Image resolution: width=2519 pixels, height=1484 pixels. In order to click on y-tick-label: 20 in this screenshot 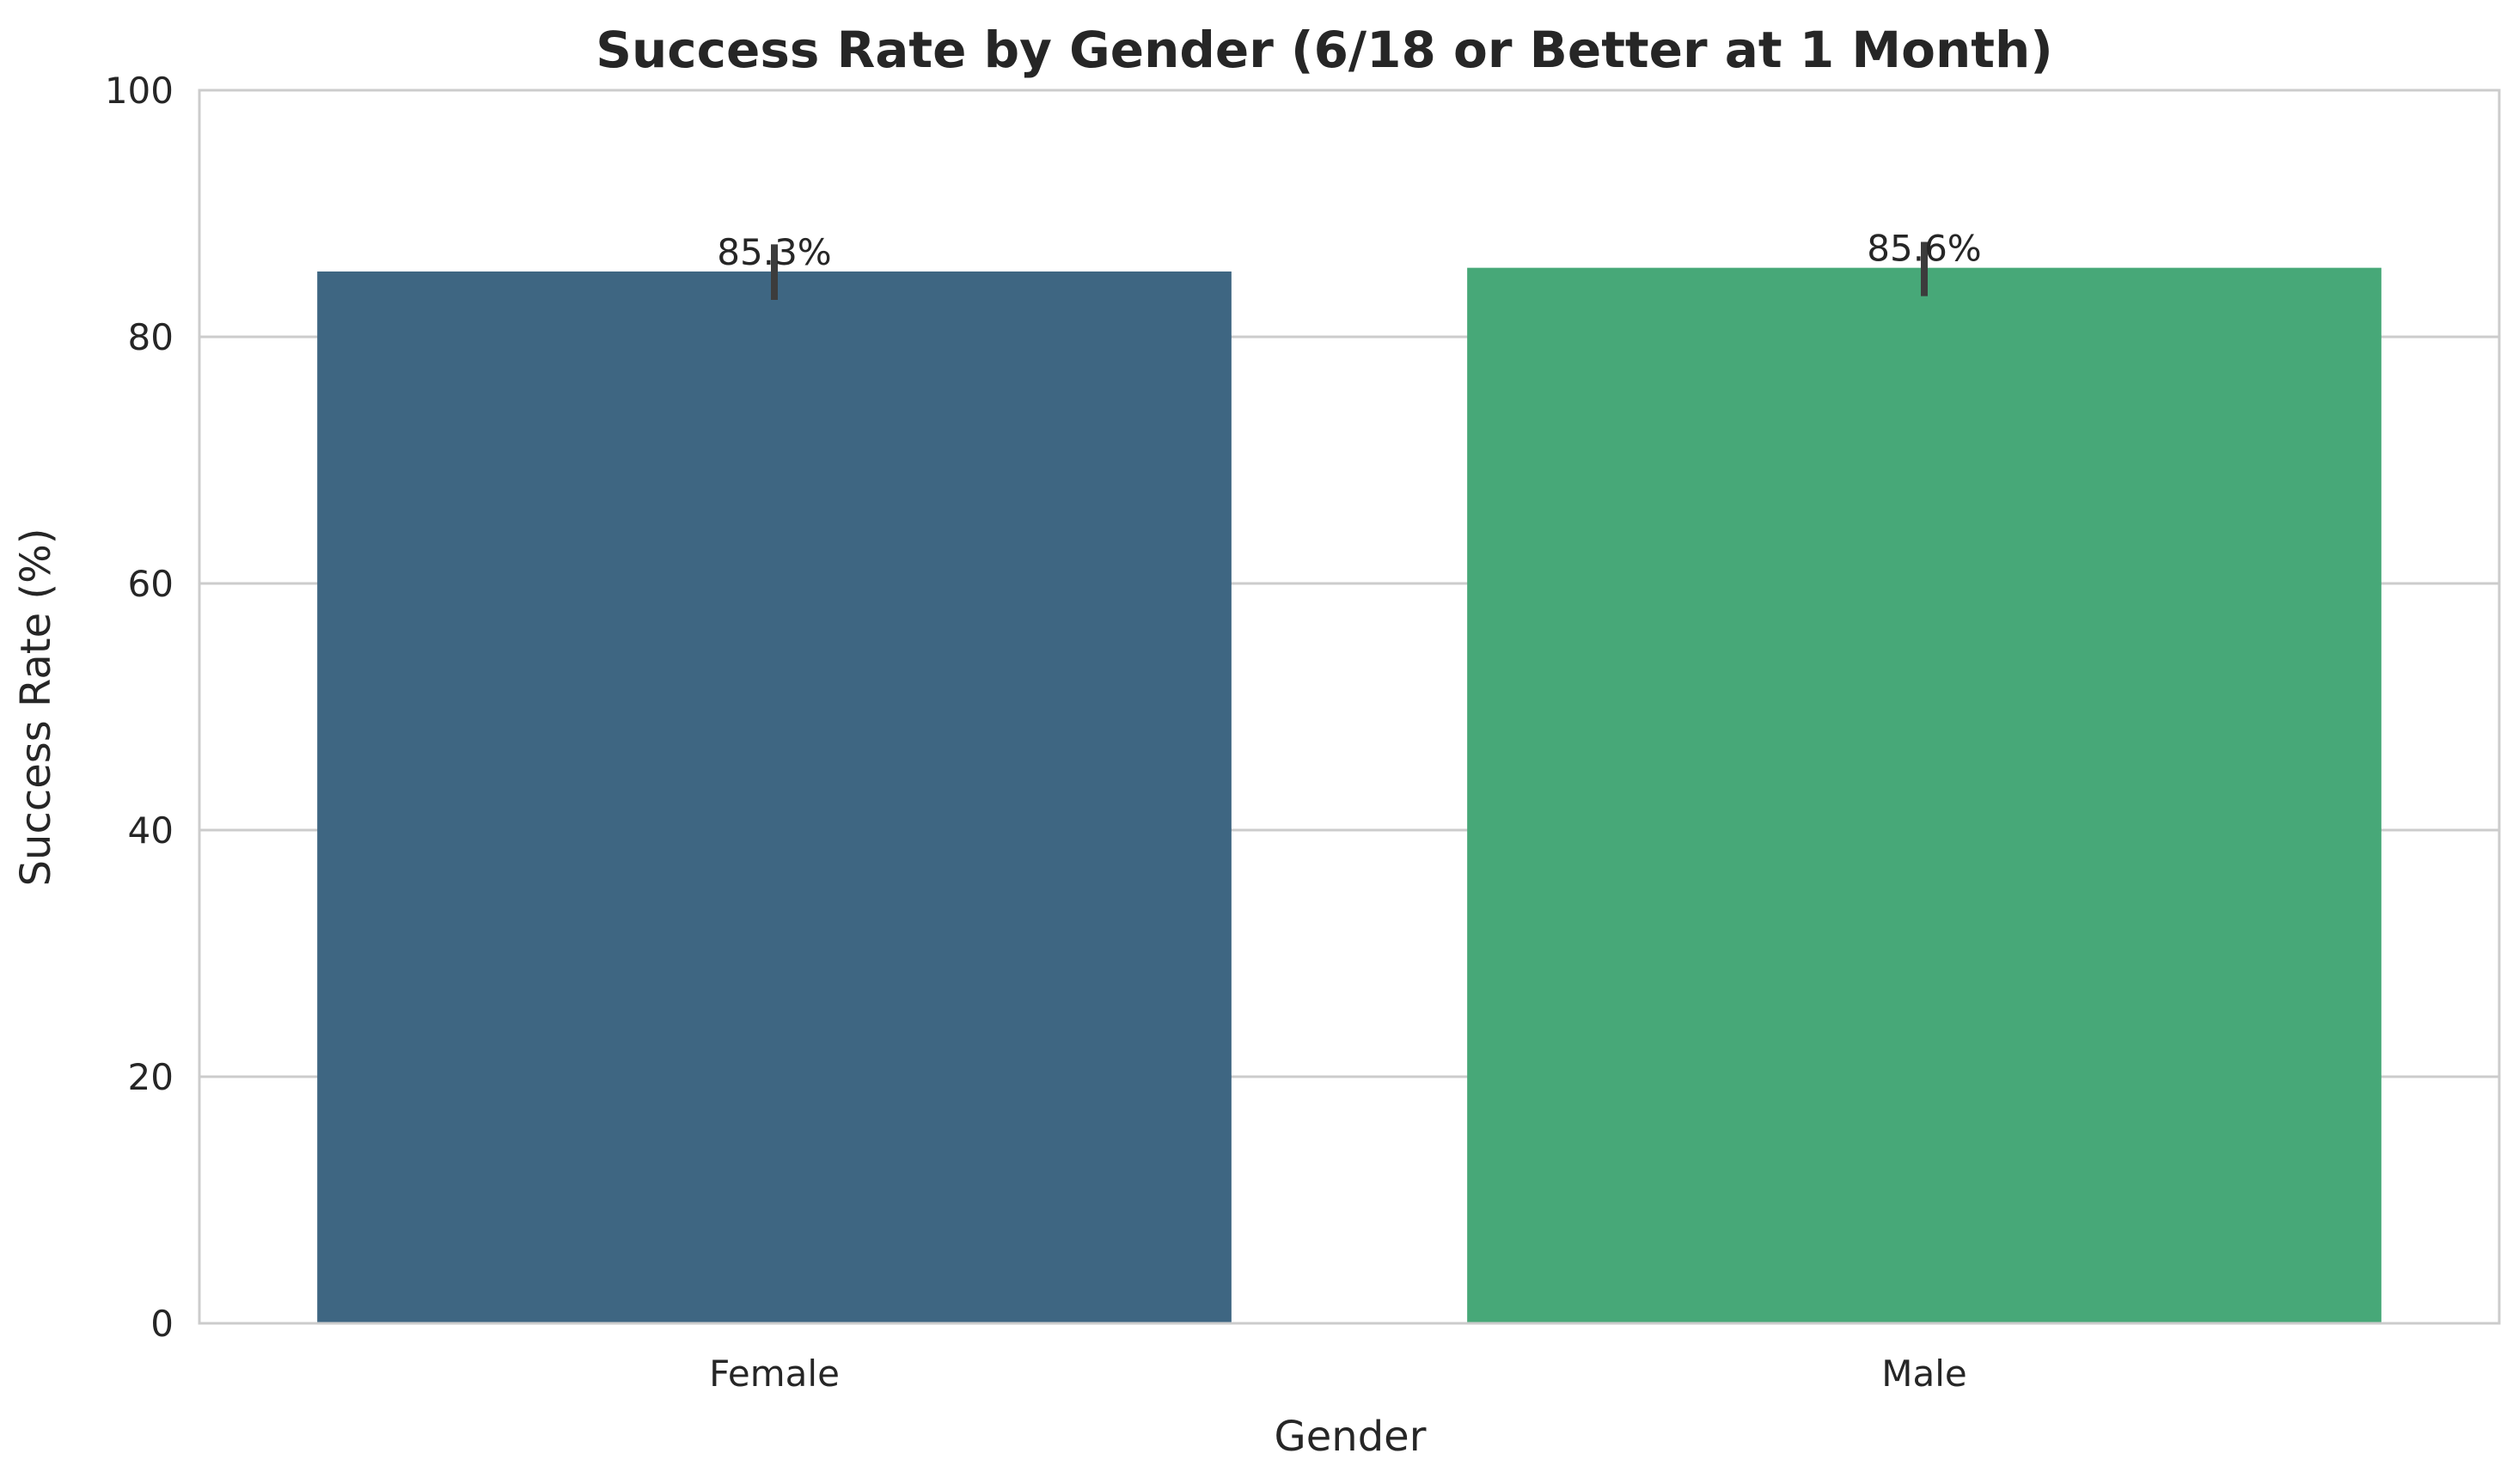, I will do `click(151, 1077)`.